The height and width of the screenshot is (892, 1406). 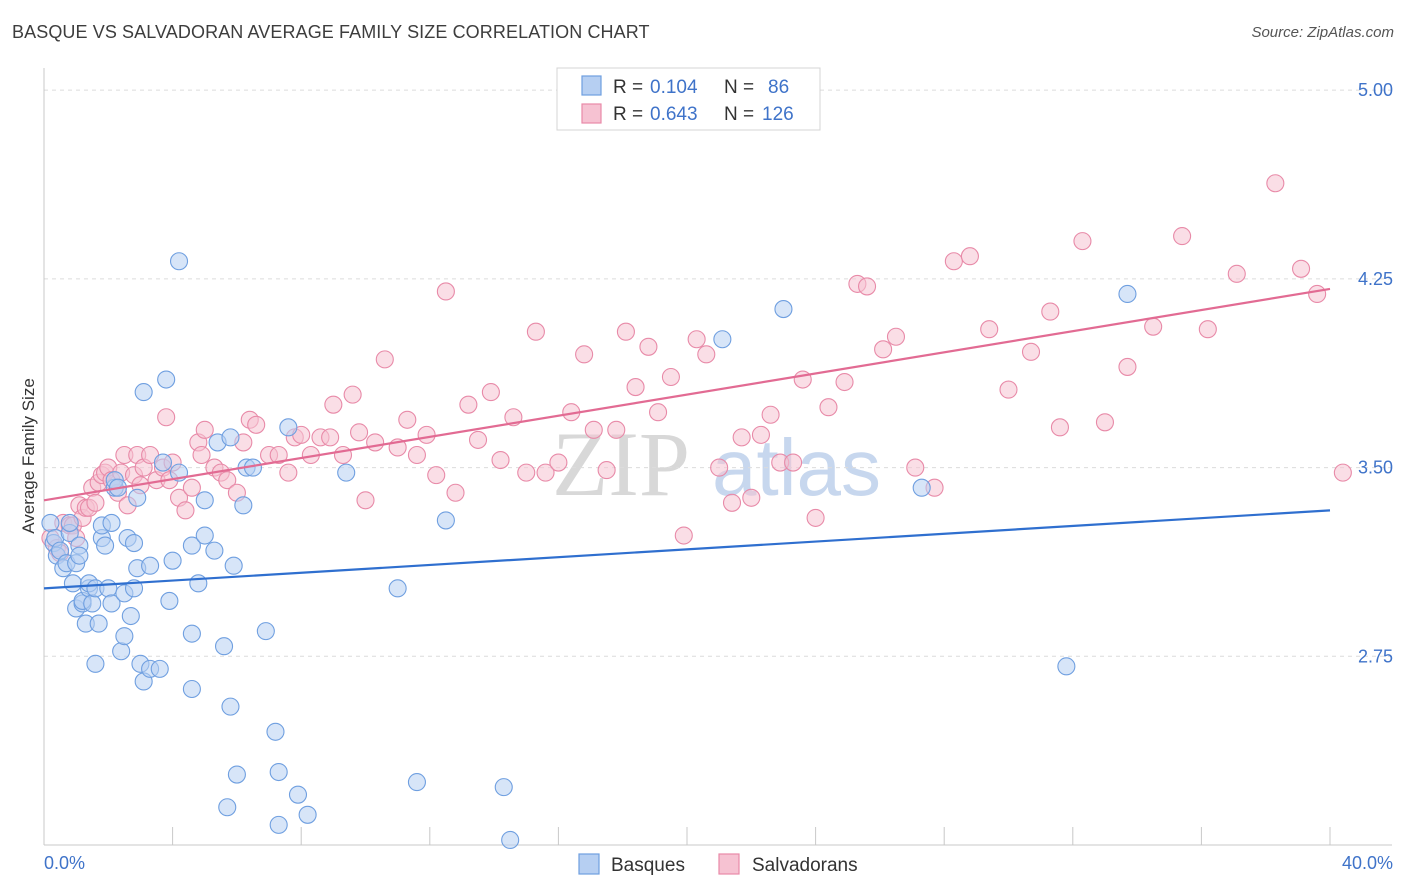 What do you see at coordinates (1375, 373) in the screenshot?
I see `y-tick-labels: 2.75 3.50 4.25 5.00` at bounding box center [1375, 373].